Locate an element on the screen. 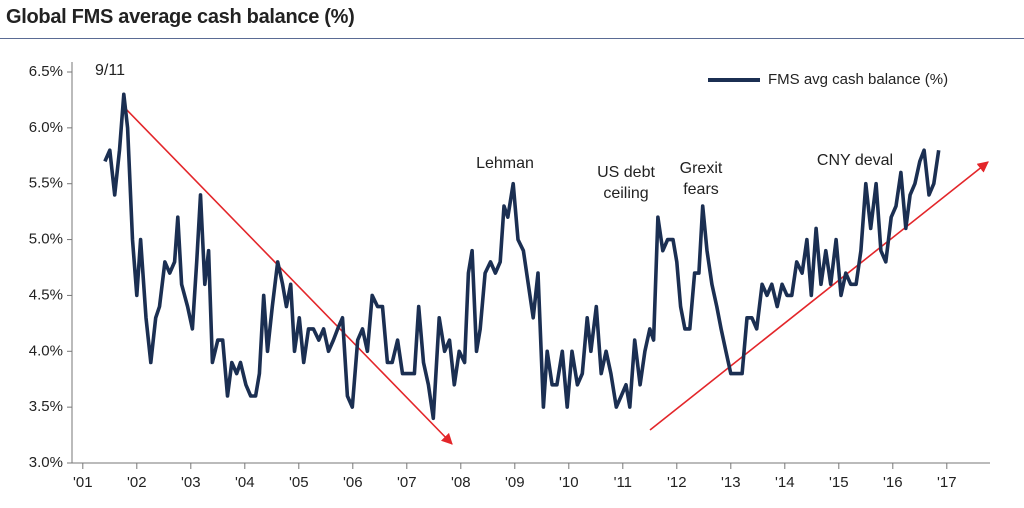  title-rule is located at coordinates (512, 38).